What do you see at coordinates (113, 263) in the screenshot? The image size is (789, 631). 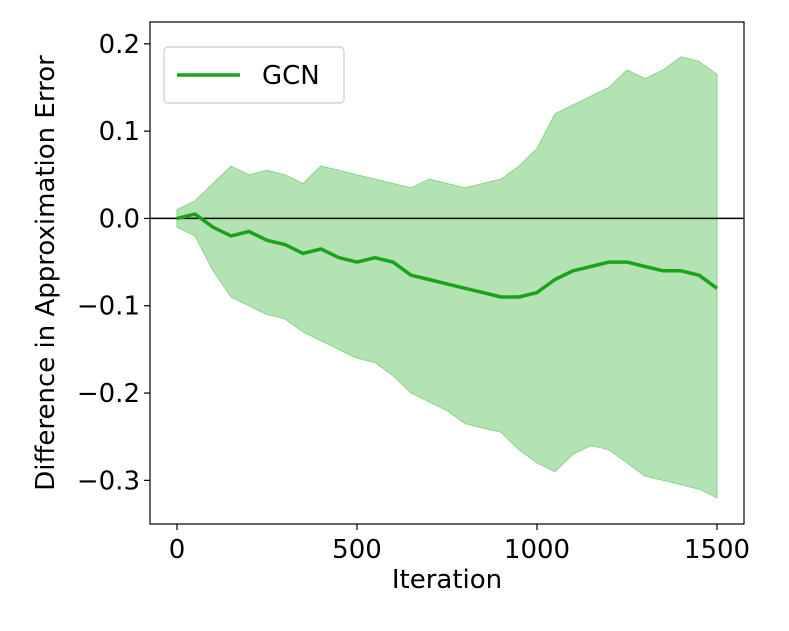 I see `y-axis-ticks: 0.2 0.1 0.0 −0.1 −0.2 −0.3` at bounding box center [113, 263].